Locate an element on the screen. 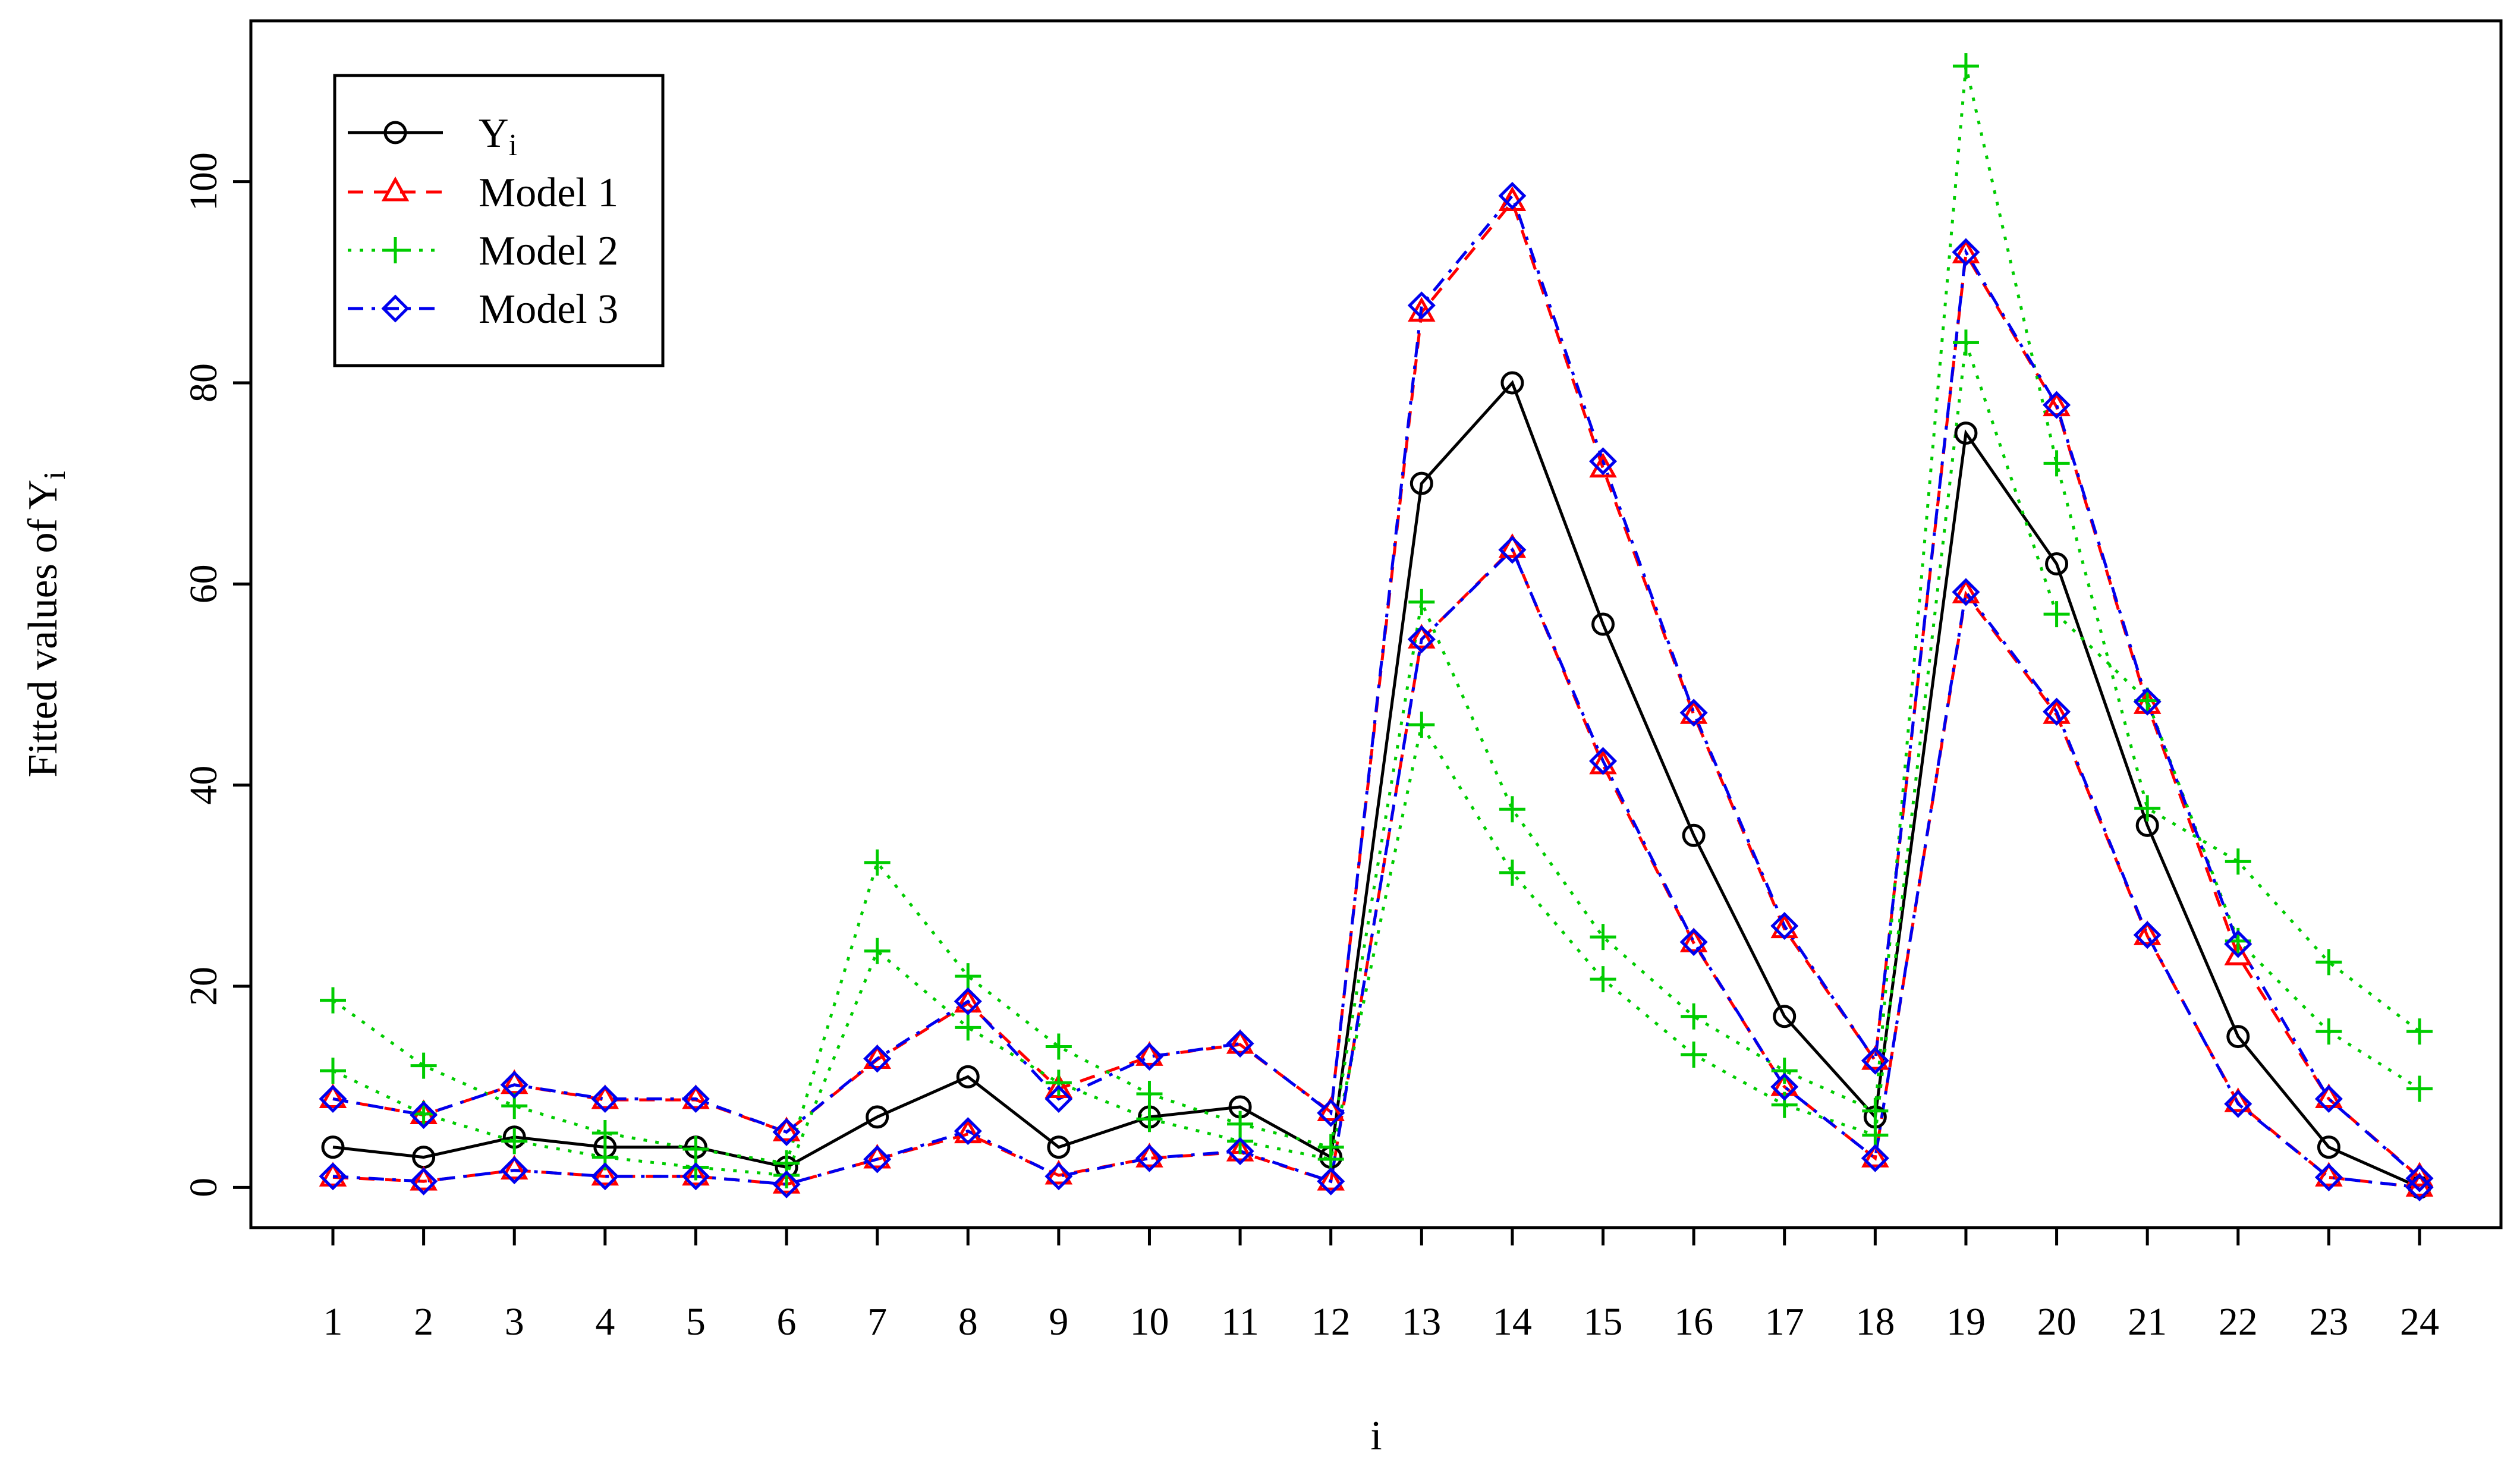  y-axis-label: Fitted values of Yi is located at coordinates (46, 624).